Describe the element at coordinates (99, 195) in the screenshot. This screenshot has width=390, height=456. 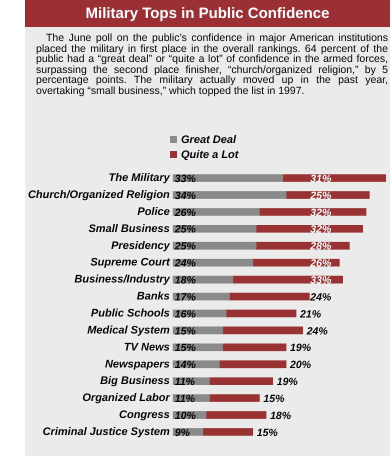
I see `y-tick-label: Church/Organized Religion` at that location.